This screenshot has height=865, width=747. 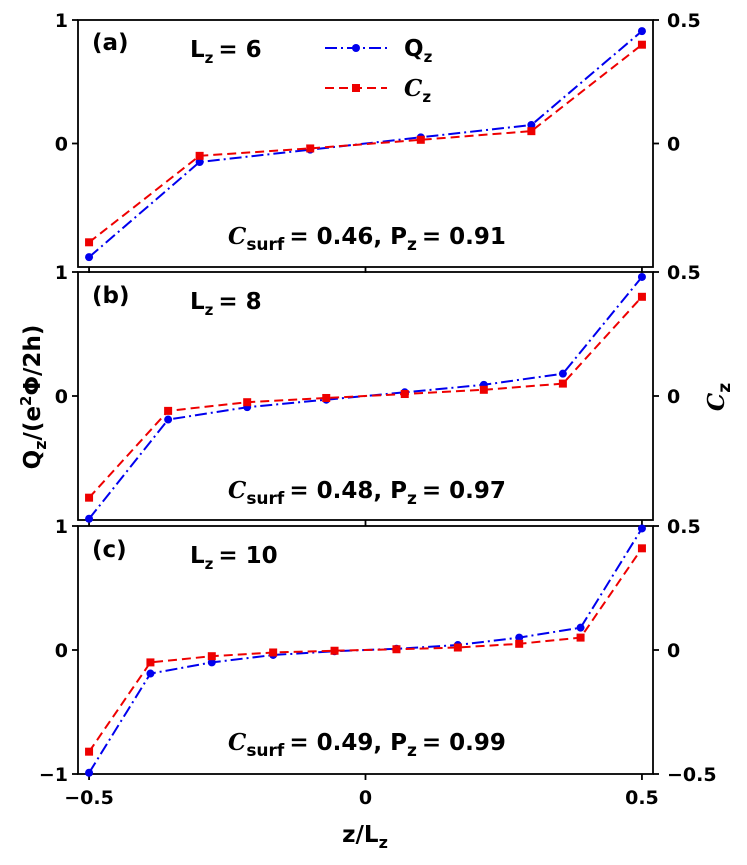 What do you see at coordinates (111, 296) in the screenshot?
I see `panel-b-tag: (b)` at bounding box center [111, 296].